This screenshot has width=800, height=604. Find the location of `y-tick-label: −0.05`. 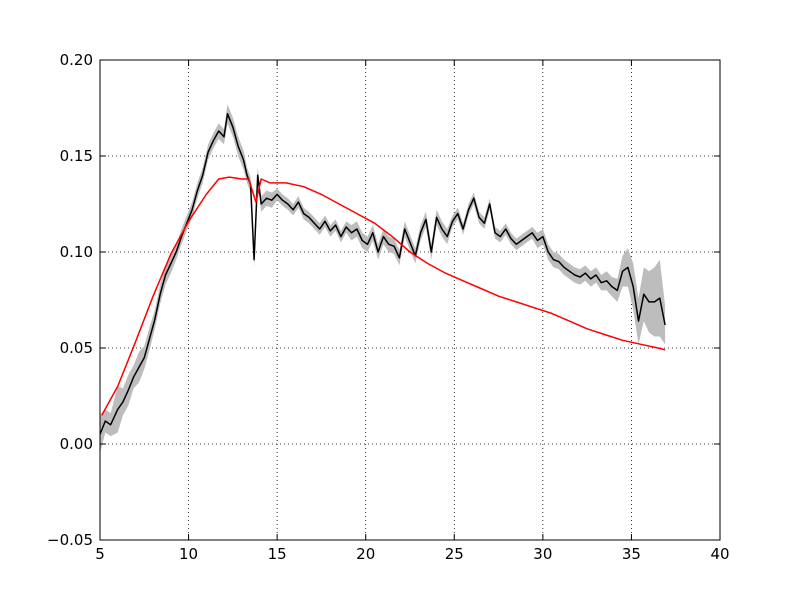

y-tick-label: −0.05 is located at coordinates (70, 540).